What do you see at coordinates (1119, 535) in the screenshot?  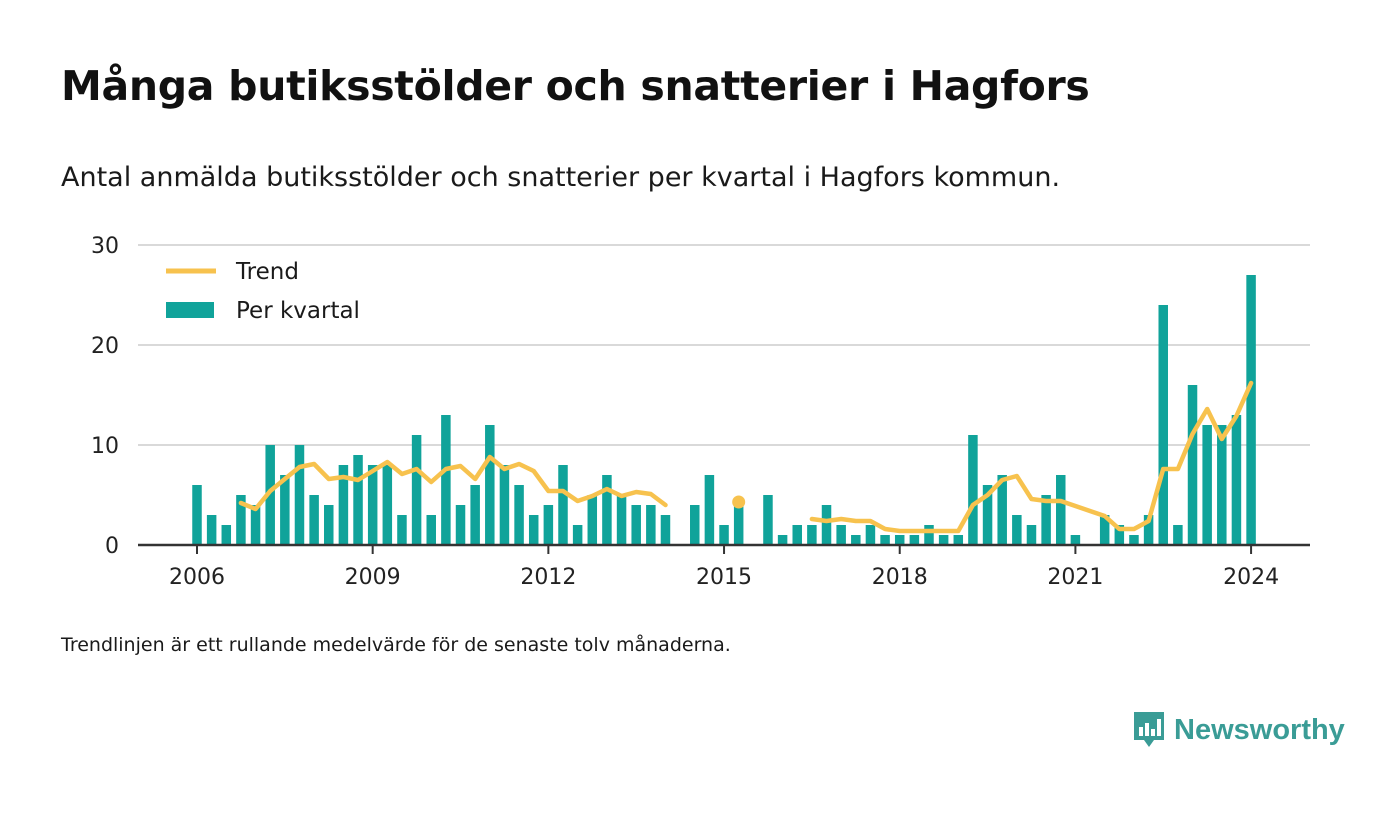 I see `bar-2021-Q4` at bounding box center [1119, 535].